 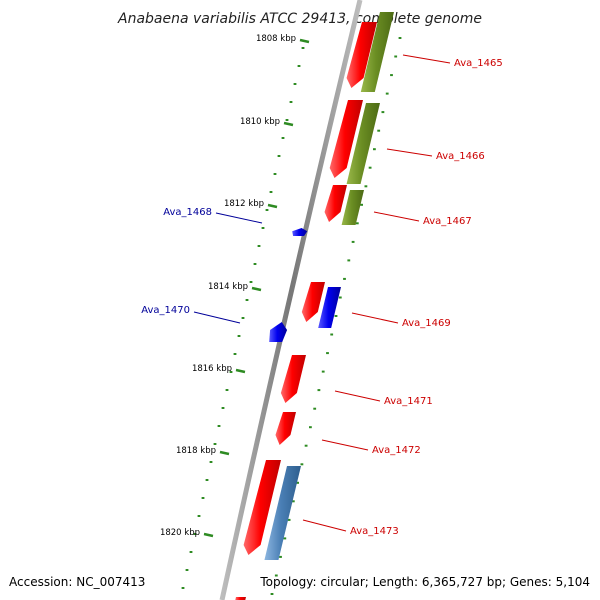 I want to click on gene-label-ava-1472: Ava_1472, so click(x=396, y=450).